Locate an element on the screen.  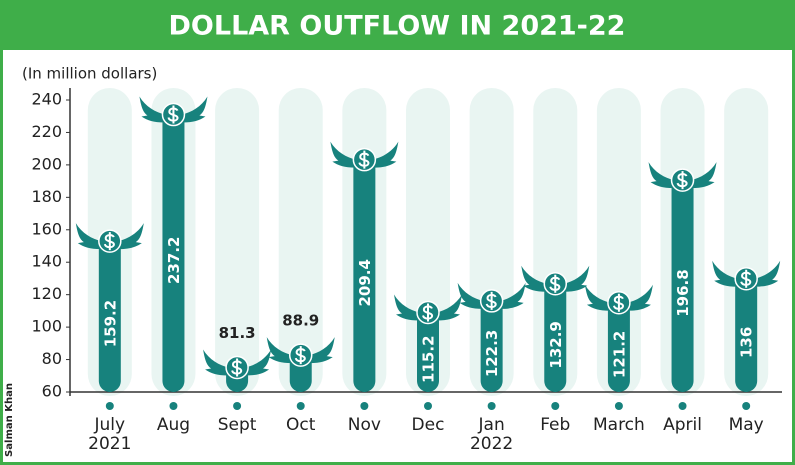
value-label: 237.2 is located at coordinates (174, 260).